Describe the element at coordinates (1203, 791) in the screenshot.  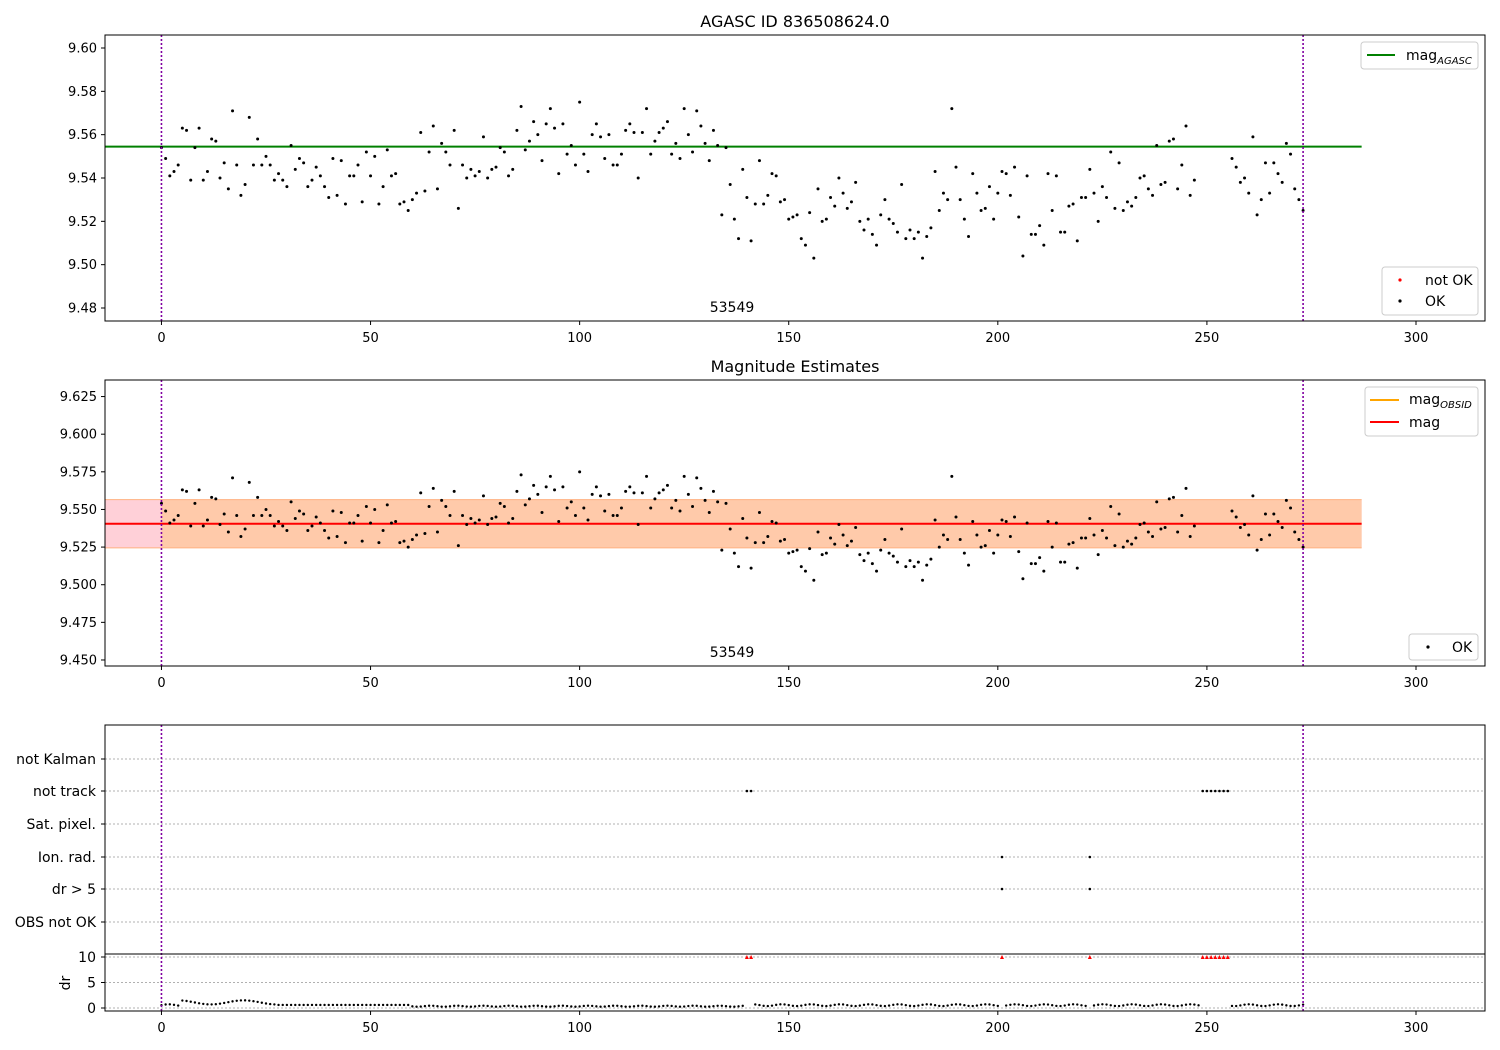
I see `flag-point` at that location.